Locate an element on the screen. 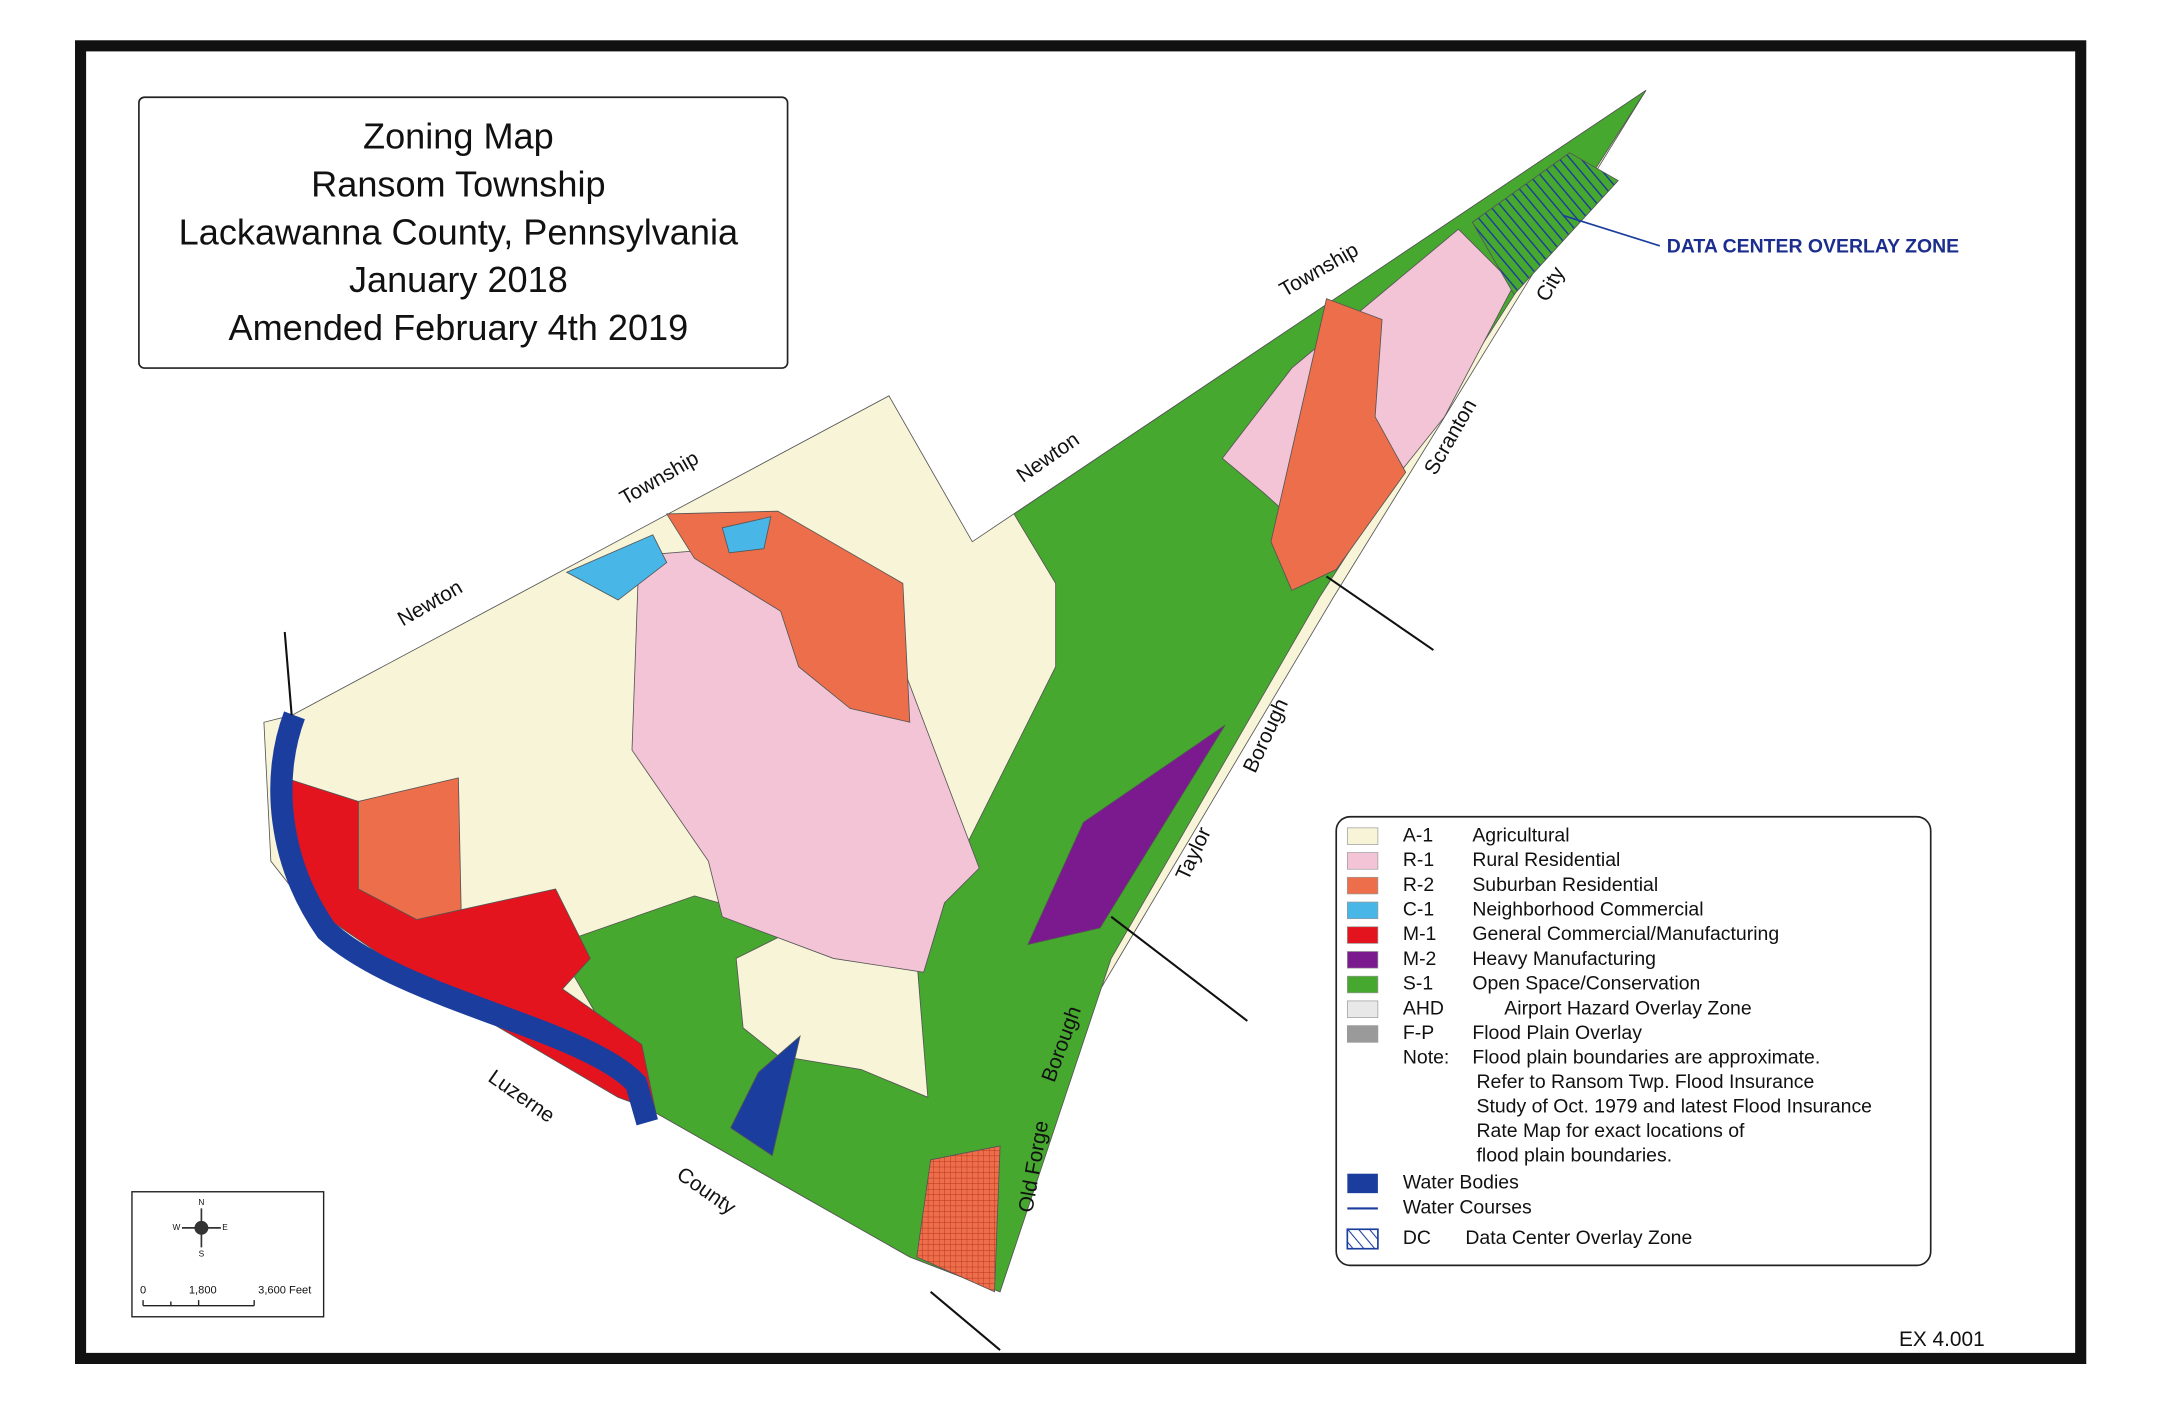 This screenshot has height=1408, width=2176. legend-label: Suburban Residential is located at coordinates (1565, 885).